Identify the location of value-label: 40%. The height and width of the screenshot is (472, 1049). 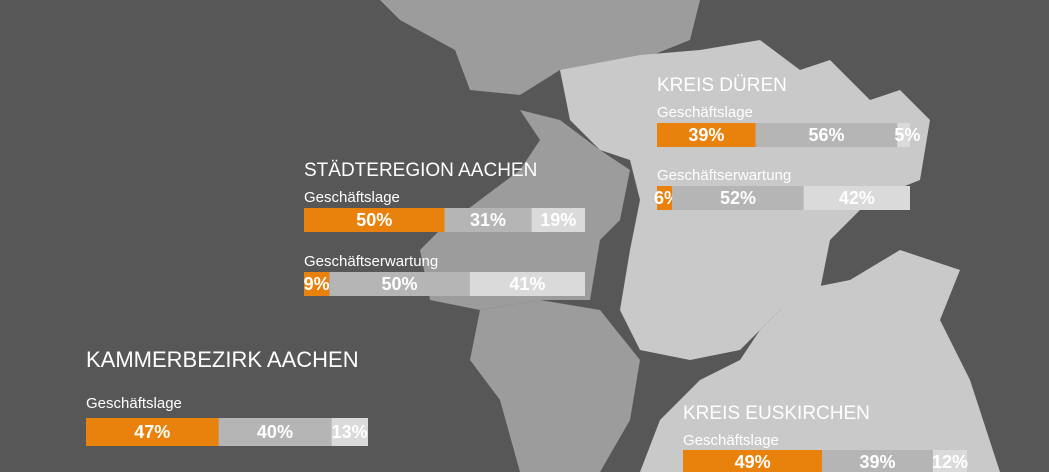
(275, 432).